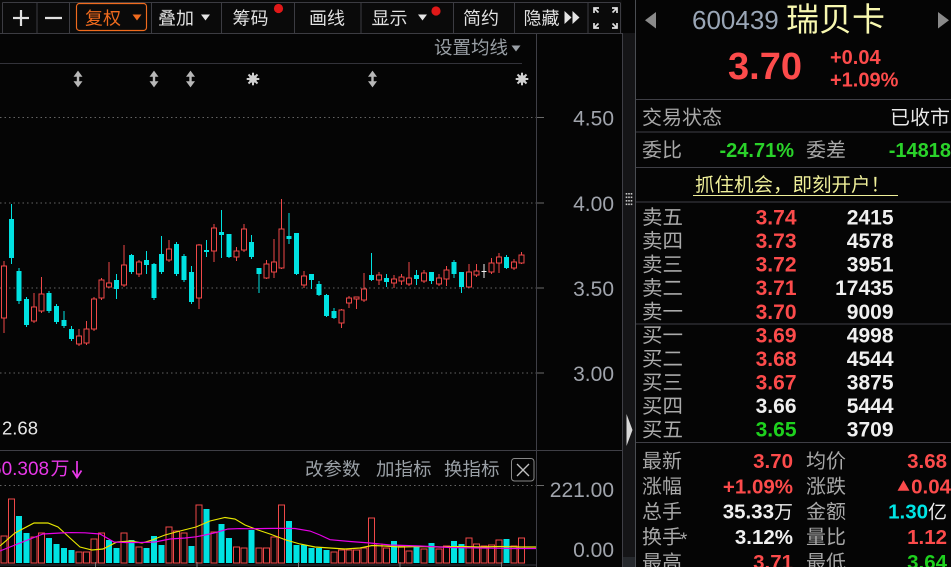 The image size is (951, 567). I want to click on svg-text: 0.04, so click(931, 486).